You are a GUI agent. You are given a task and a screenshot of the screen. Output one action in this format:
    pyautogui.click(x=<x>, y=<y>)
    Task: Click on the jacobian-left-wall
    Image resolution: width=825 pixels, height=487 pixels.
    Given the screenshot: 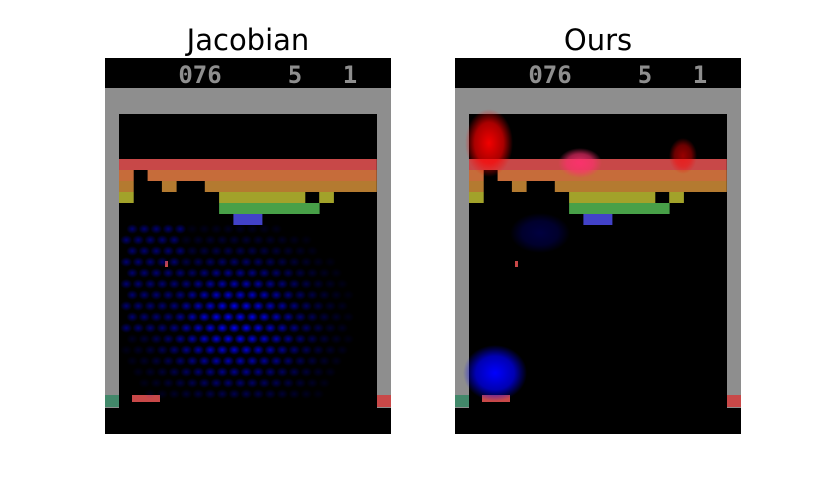 What is the action you would take?
    pyautogui.click(x=112, y=248)
    